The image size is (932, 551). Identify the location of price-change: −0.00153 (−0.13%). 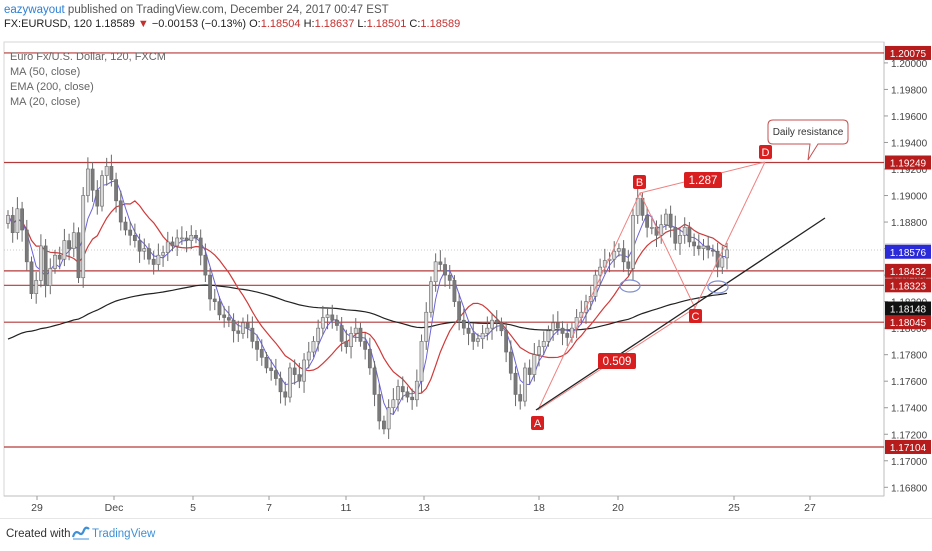
(199, 24).